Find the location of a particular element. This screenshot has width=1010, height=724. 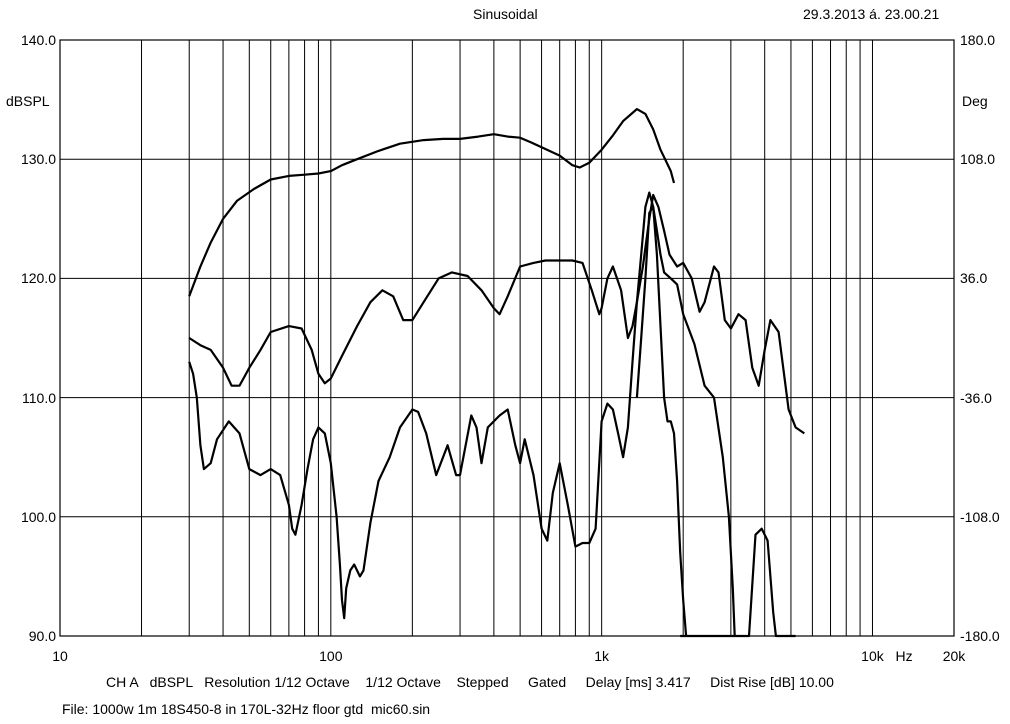

chart-title: Sinusoidal is located at coordinates (505, 14).